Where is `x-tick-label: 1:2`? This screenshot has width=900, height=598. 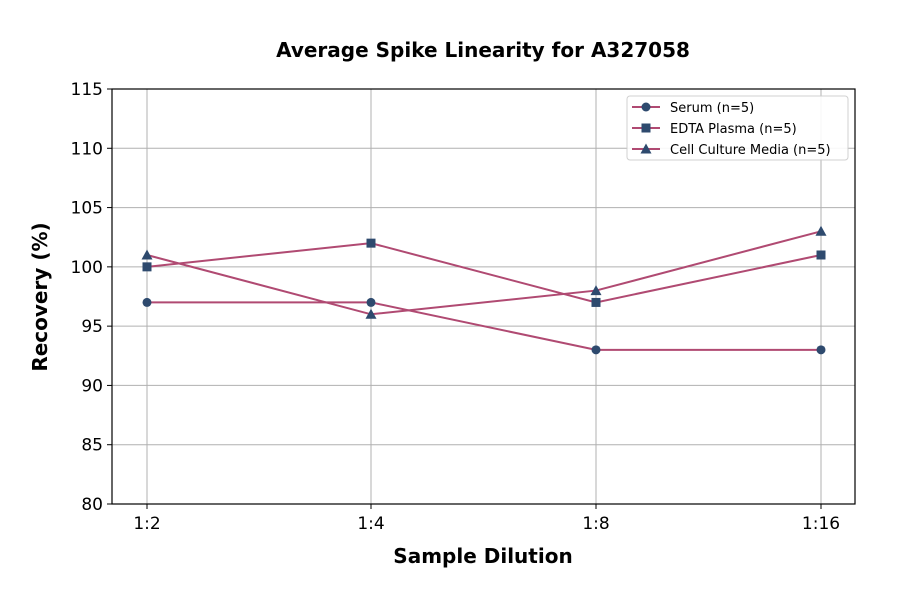
x-tick-label: 1:2 is located at coordinates (146, 524).